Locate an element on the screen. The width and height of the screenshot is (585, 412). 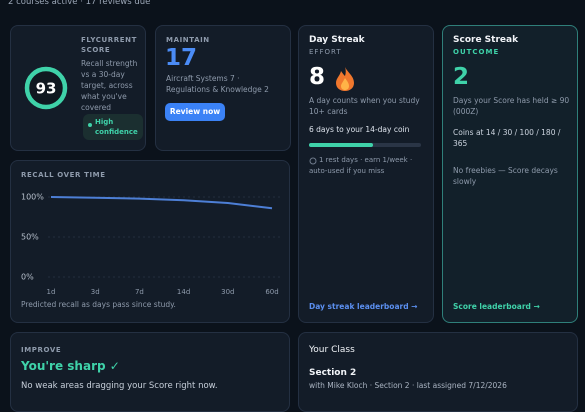
confidence-text: High confidence is located at coordinates (116, 127).